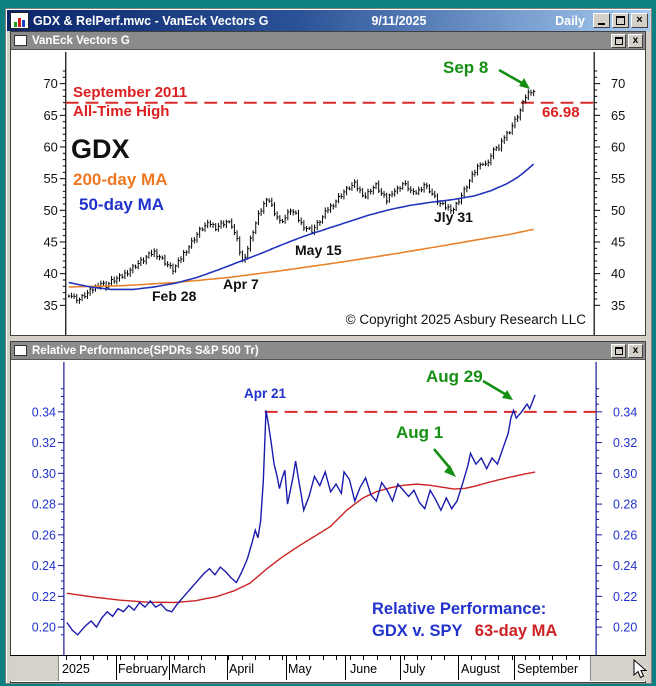  What do you see at coordinates (241, 284) in the screenshot?
I see `apr7-label: Apr 7` at bounding box center [241, 284].